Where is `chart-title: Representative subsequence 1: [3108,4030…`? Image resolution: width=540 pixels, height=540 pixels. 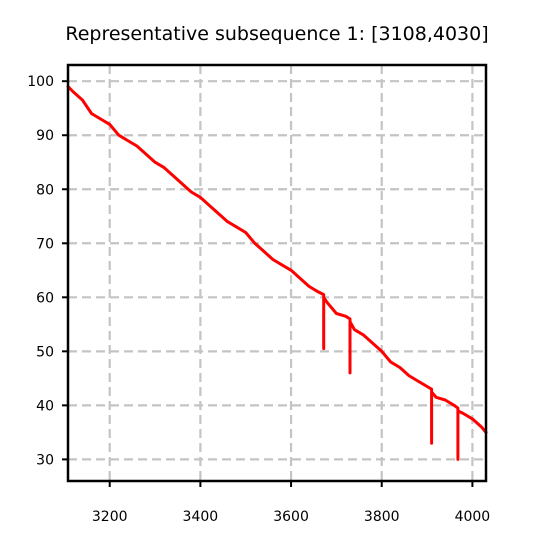
chart-title: Representative subsequence 1: [3108,4030… is located at coordinates (276, 34).